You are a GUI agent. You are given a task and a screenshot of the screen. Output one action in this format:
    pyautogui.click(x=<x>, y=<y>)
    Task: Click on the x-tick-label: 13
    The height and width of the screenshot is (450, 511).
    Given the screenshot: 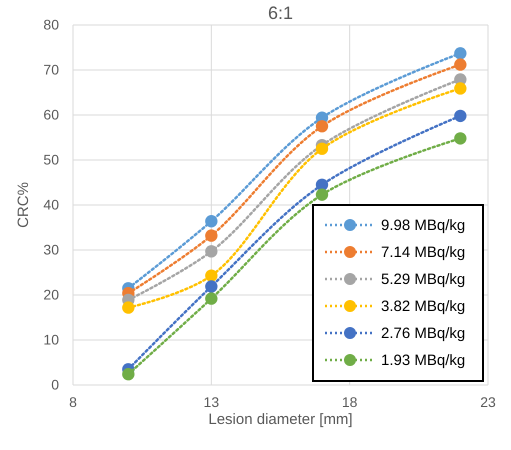 What is the action you would take?
    pyautogui.click(x=212, y=402)
    